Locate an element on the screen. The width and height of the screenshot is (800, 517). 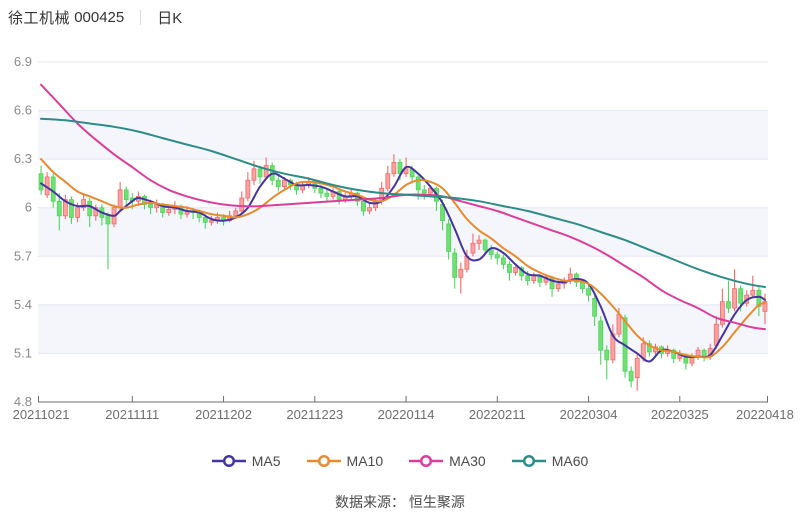
y-axis-label: 6 is located at coordinates (28, 207).